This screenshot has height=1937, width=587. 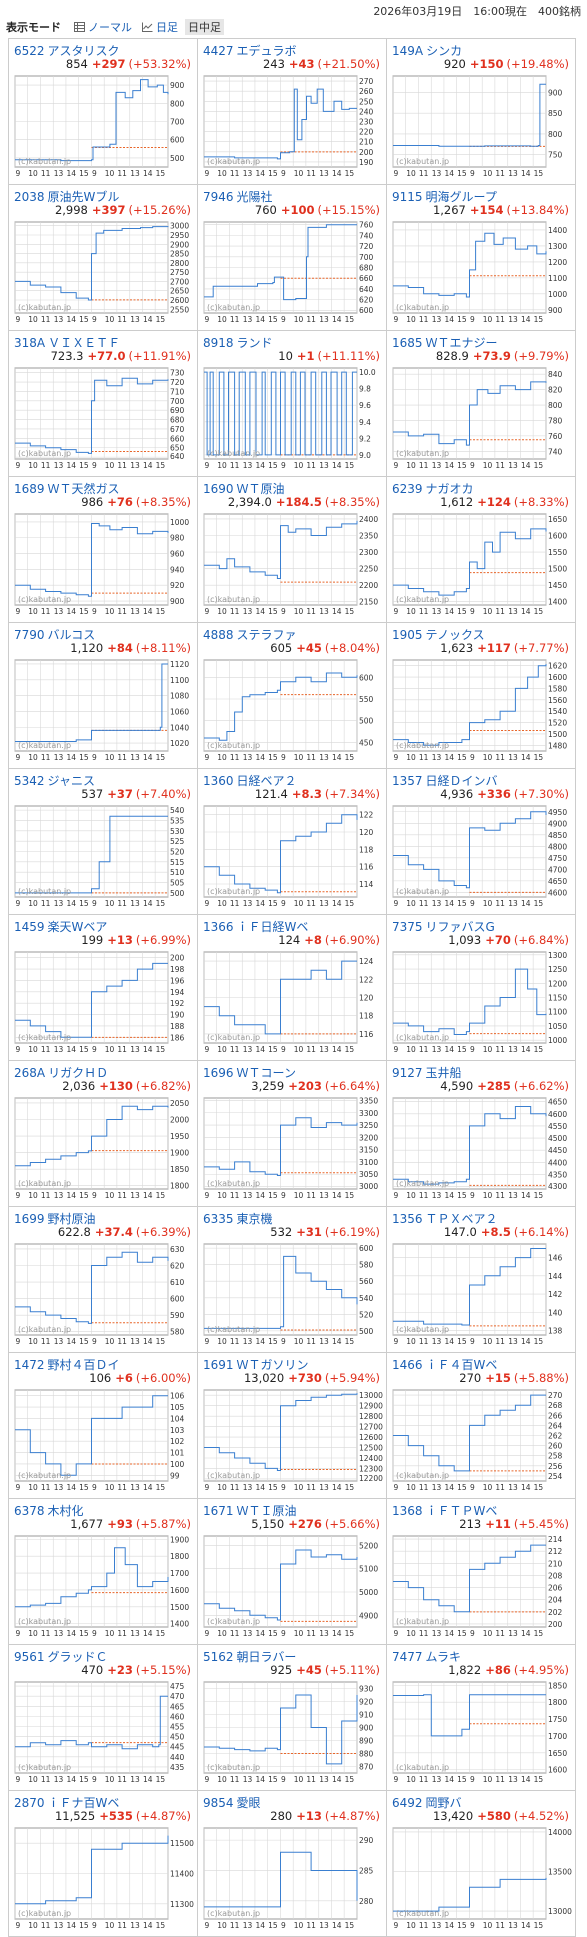 I want to click on mode-intraday-tab: 日中足, so click(x=204, y=27).